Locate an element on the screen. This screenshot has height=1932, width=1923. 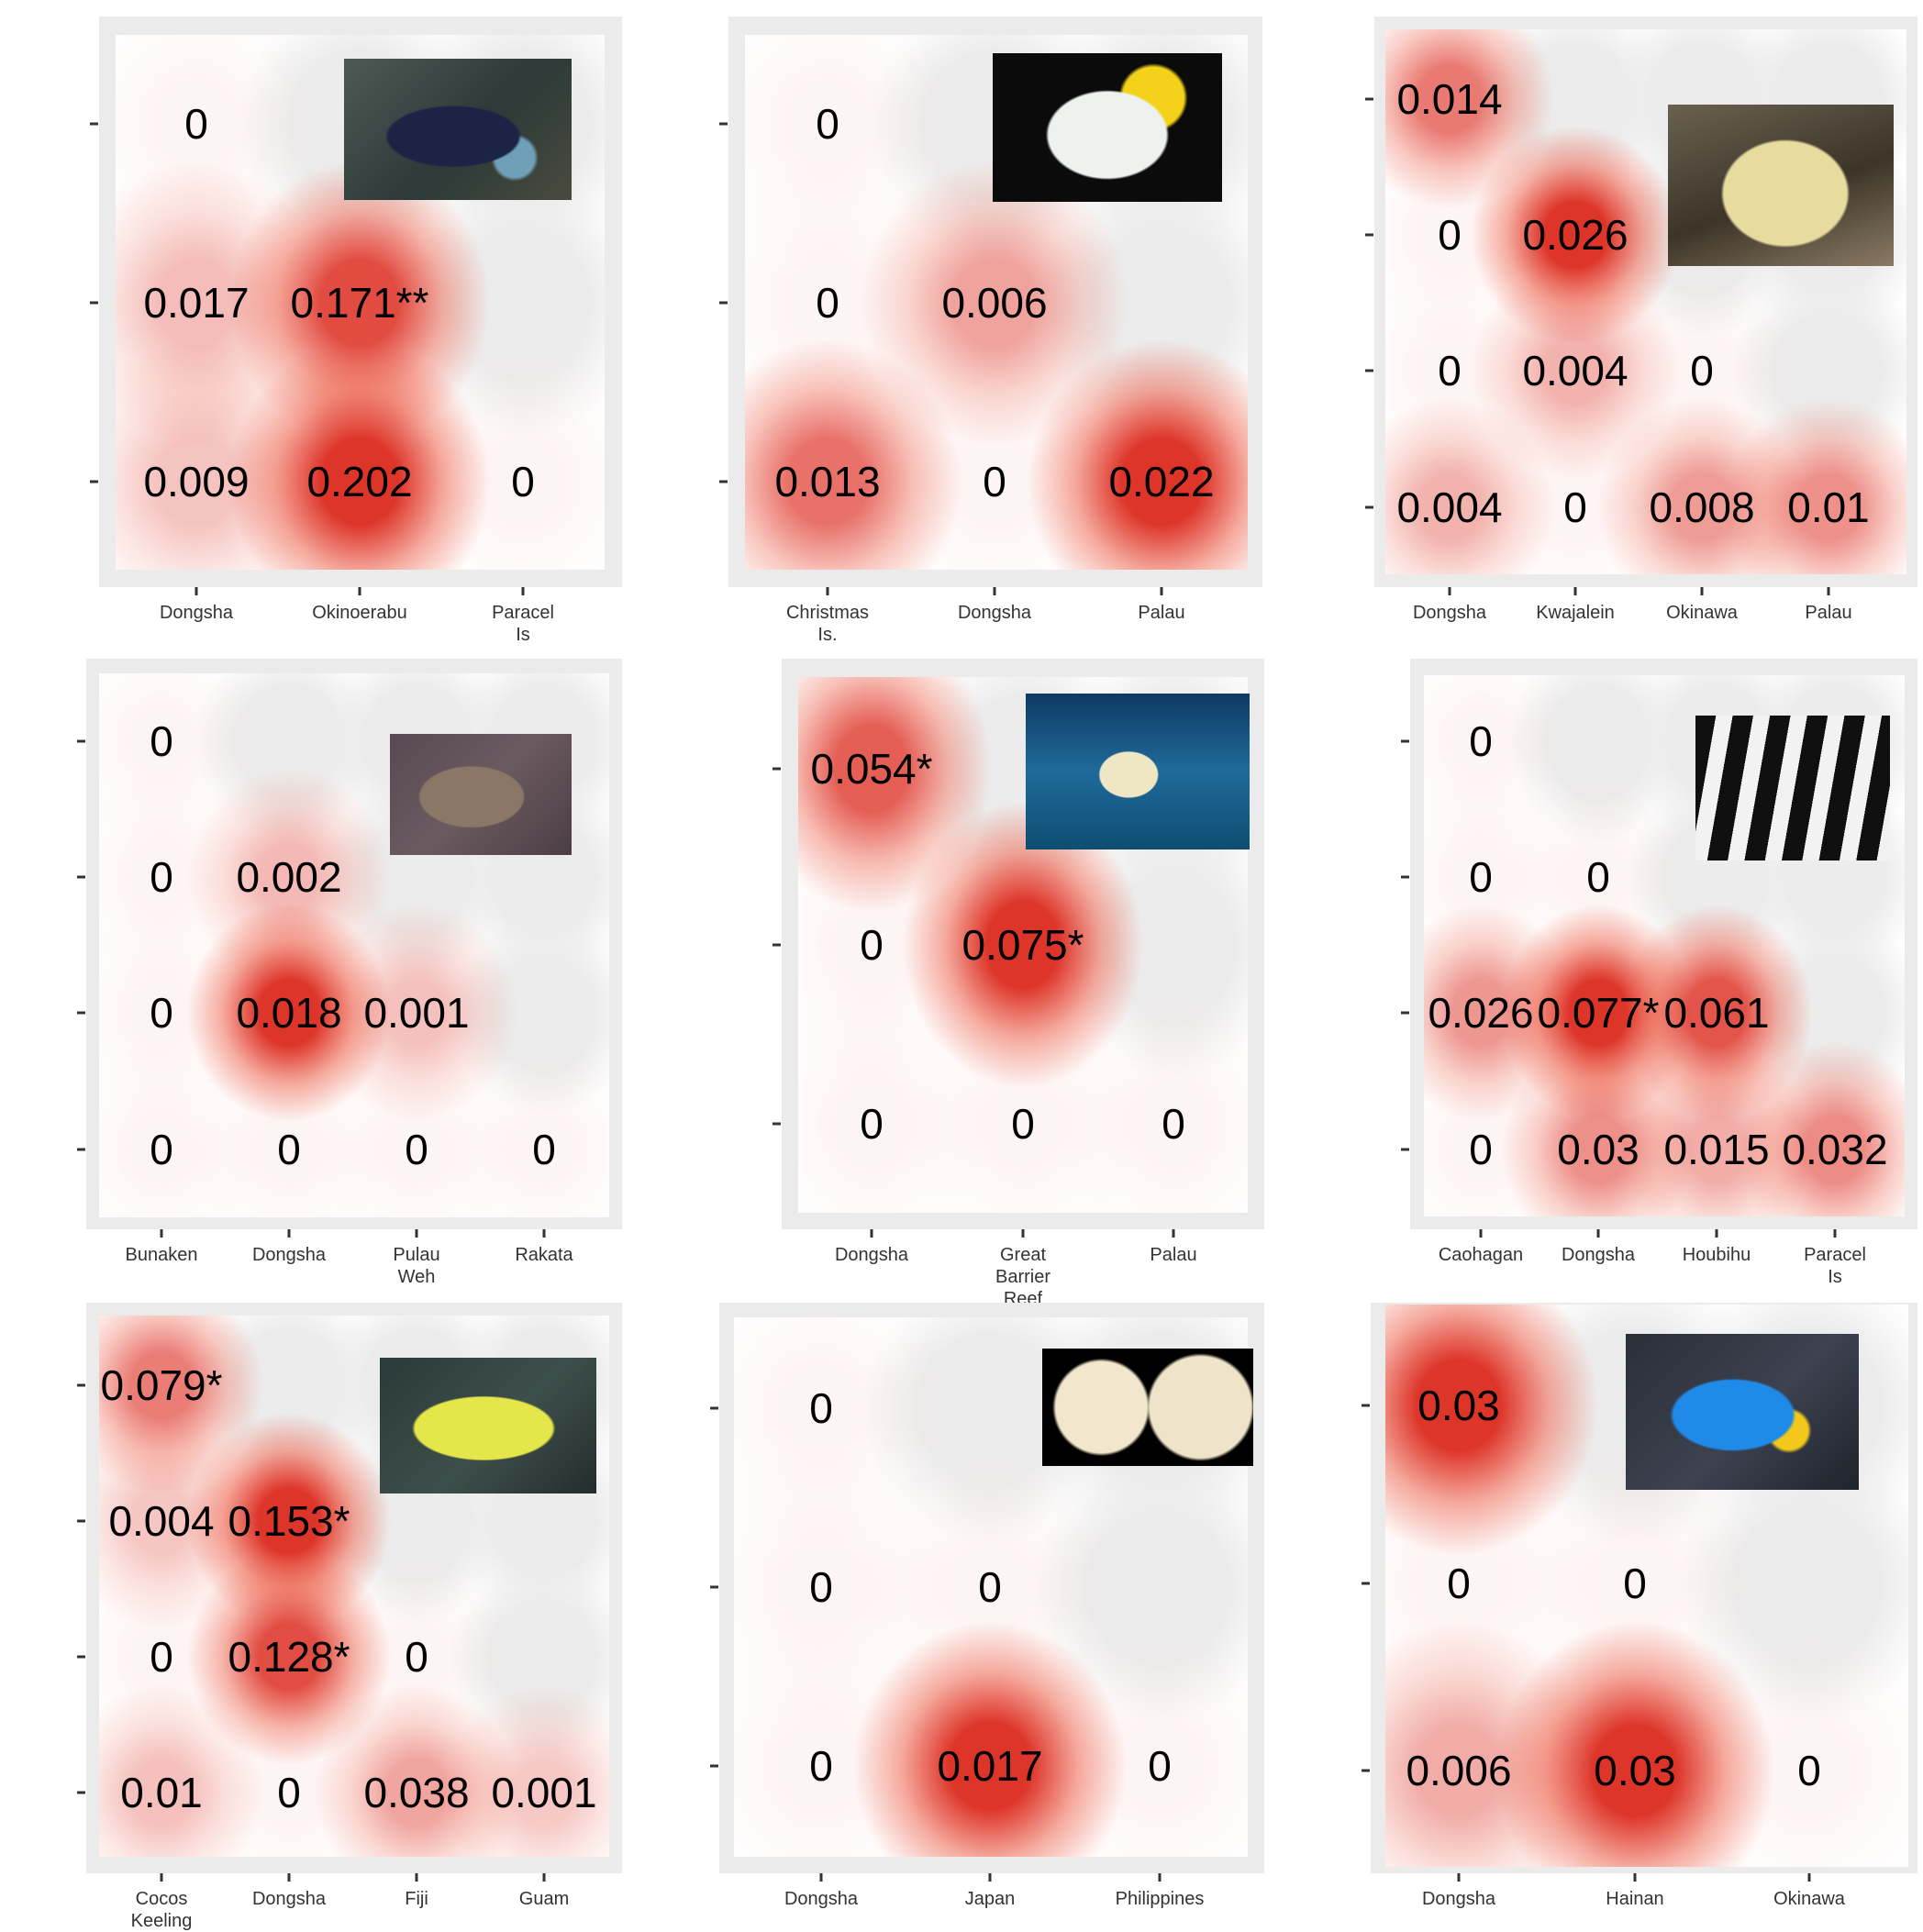
cell-value: 0.006 is located at coordinates (1459, 1770).